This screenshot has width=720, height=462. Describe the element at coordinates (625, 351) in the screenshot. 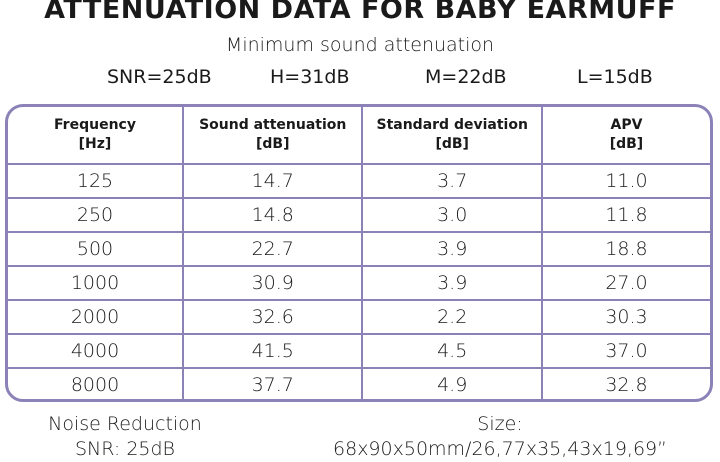

I see `table-cell: 37.0` at that location.